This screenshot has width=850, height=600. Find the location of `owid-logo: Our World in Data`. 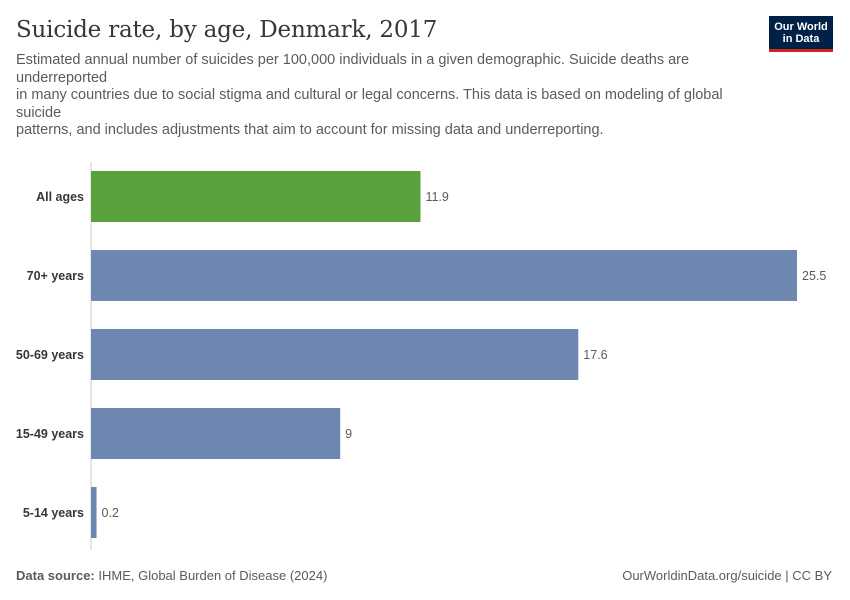

owid-logo: Our World in Data is located at coordinates (801, 34).